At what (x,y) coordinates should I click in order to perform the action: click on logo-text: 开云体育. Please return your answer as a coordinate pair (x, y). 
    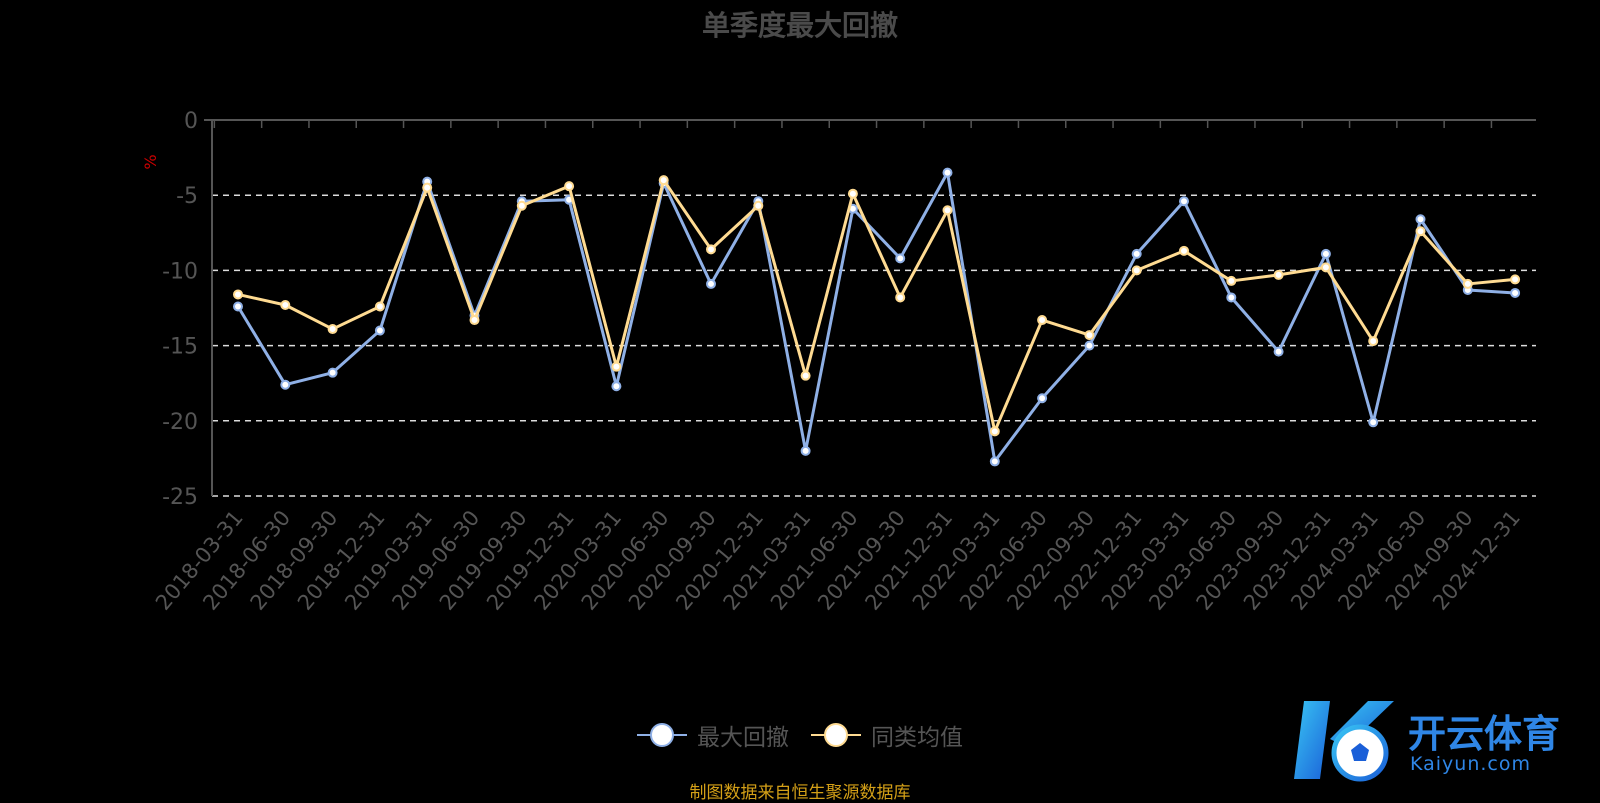
    Looking at the image, I should click on (1484, 734).